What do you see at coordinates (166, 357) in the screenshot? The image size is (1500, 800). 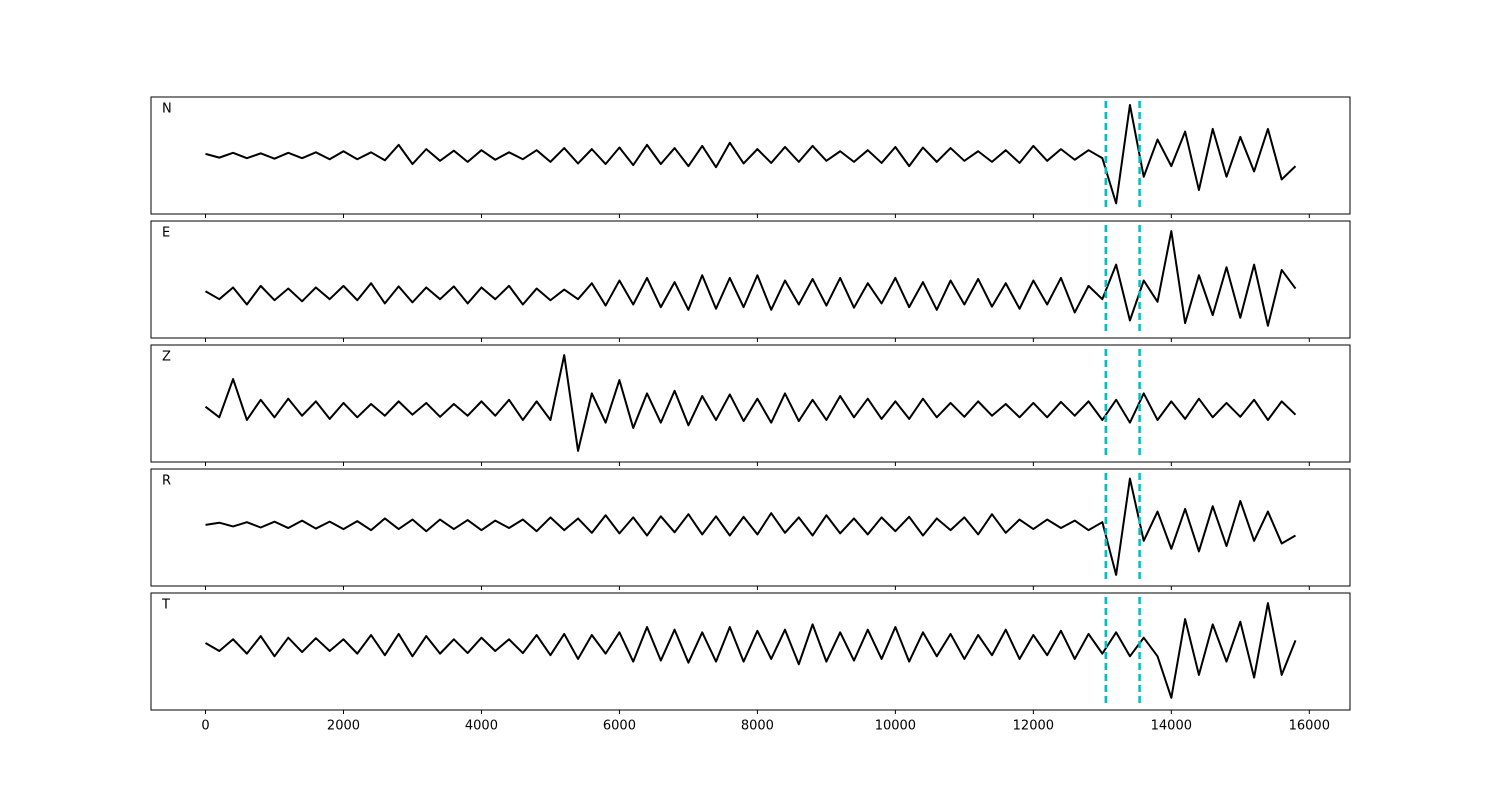 I see `panel-label: Z` at bounding box center [166, 357].